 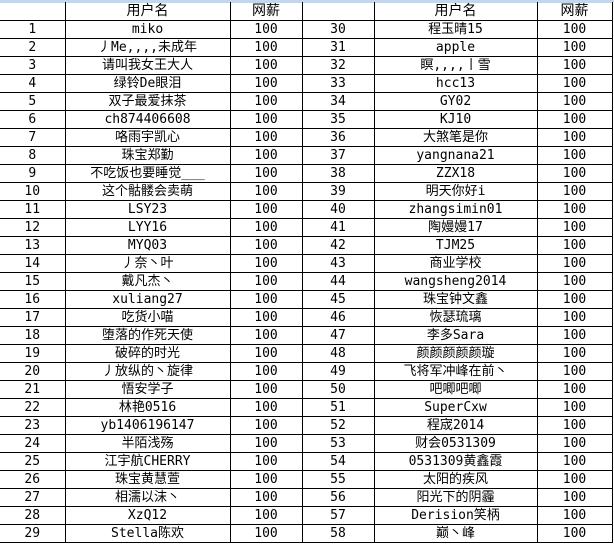 What do you see at coordinates (147, 137) in the screenshot?
I see `username-cell: 咯雨宇凯心` at bounding box center [147, 137].